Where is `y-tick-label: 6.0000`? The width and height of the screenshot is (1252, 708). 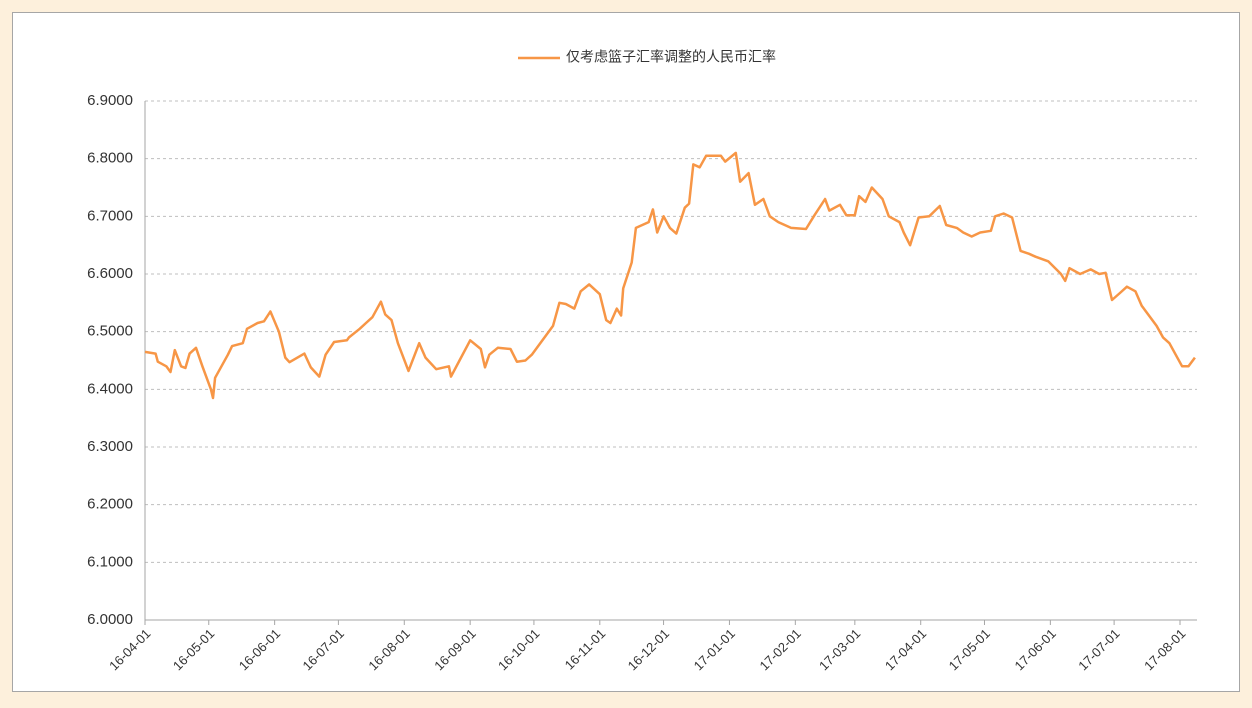
y-tick-label: 6.0000 is located at coordinates (110, 619).